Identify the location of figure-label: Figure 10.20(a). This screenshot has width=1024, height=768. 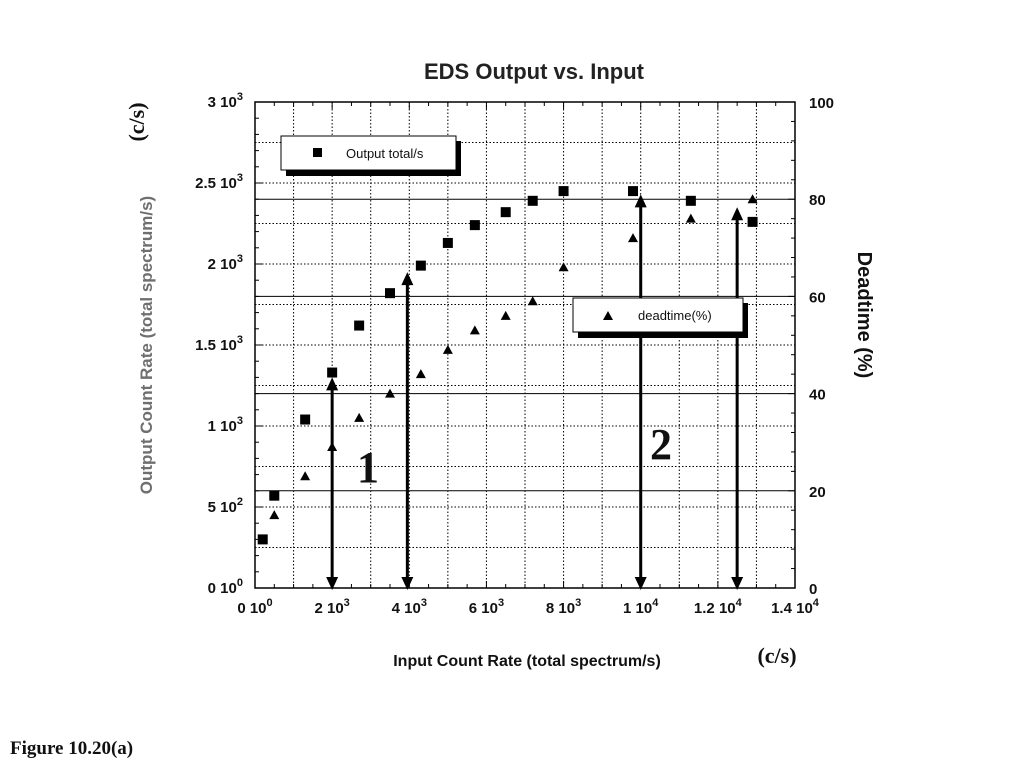
(72, 748).